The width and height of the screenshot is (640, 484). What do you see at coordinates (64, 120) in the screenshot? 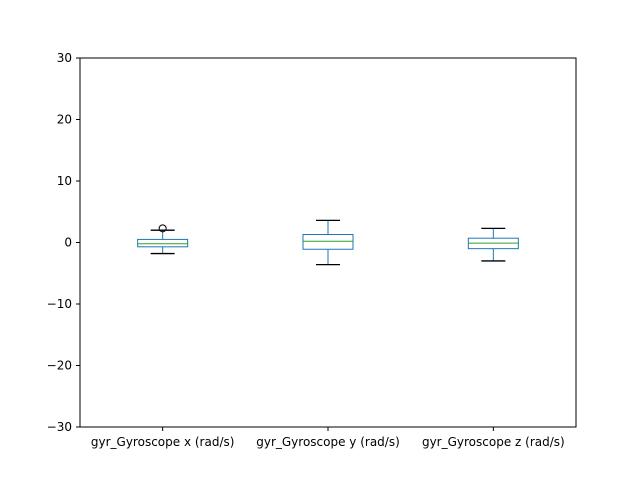
I see `y-tick-label: 20` at bounding box center [64, 120].